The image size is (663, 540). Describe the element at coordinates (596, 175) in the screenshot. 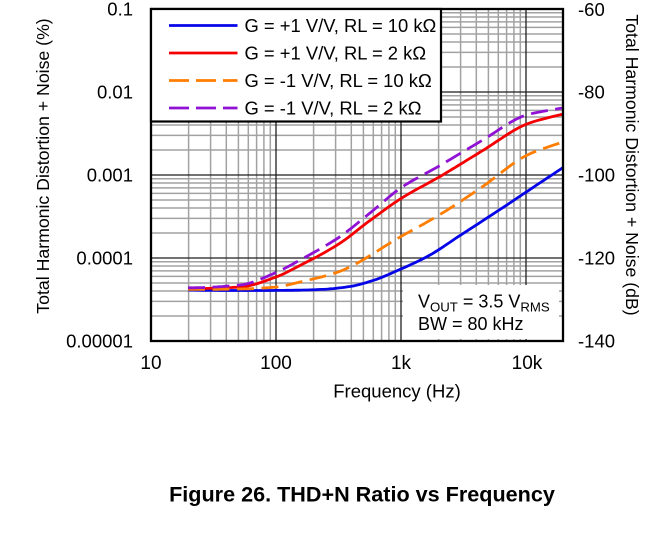

I see `svg-text: -100` at that location.